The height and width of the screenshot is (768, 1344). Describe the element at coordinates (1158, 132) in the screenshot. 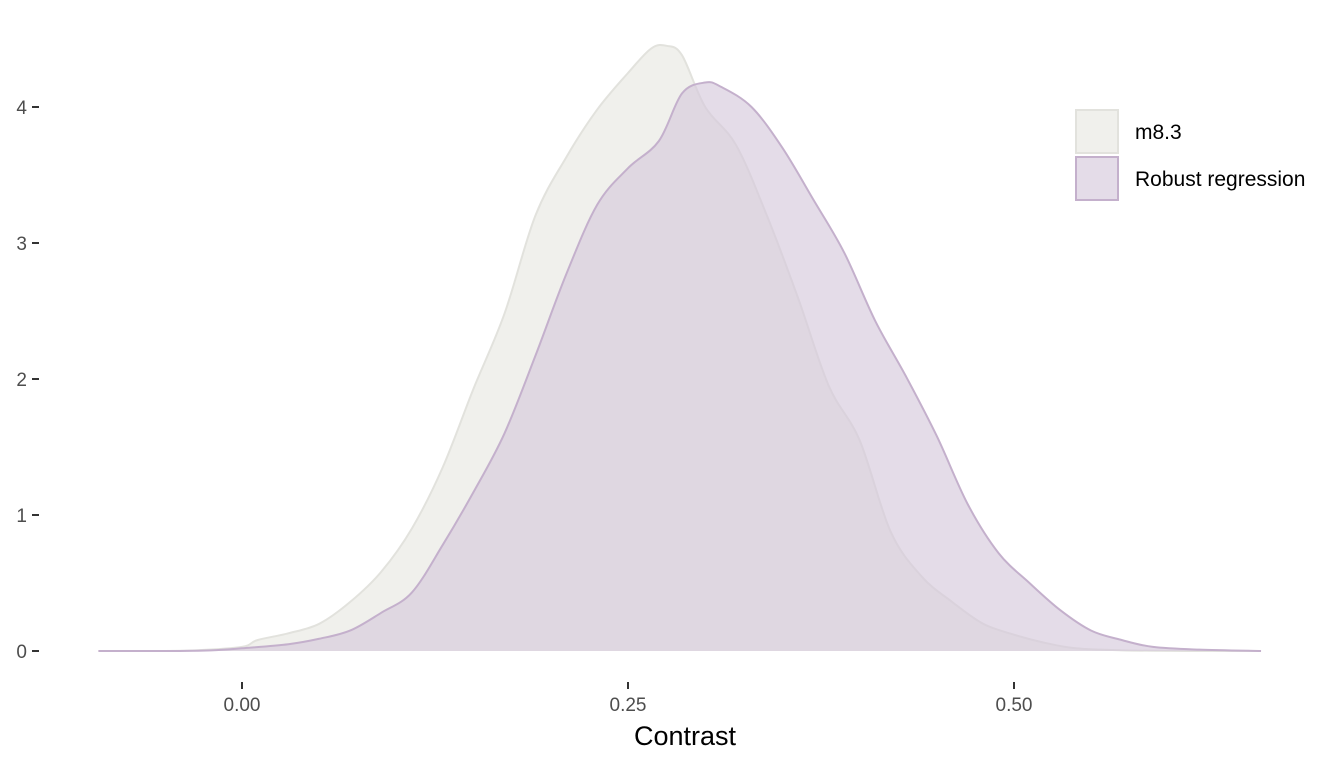

I see `legend-label-1: m8.3` at that location.